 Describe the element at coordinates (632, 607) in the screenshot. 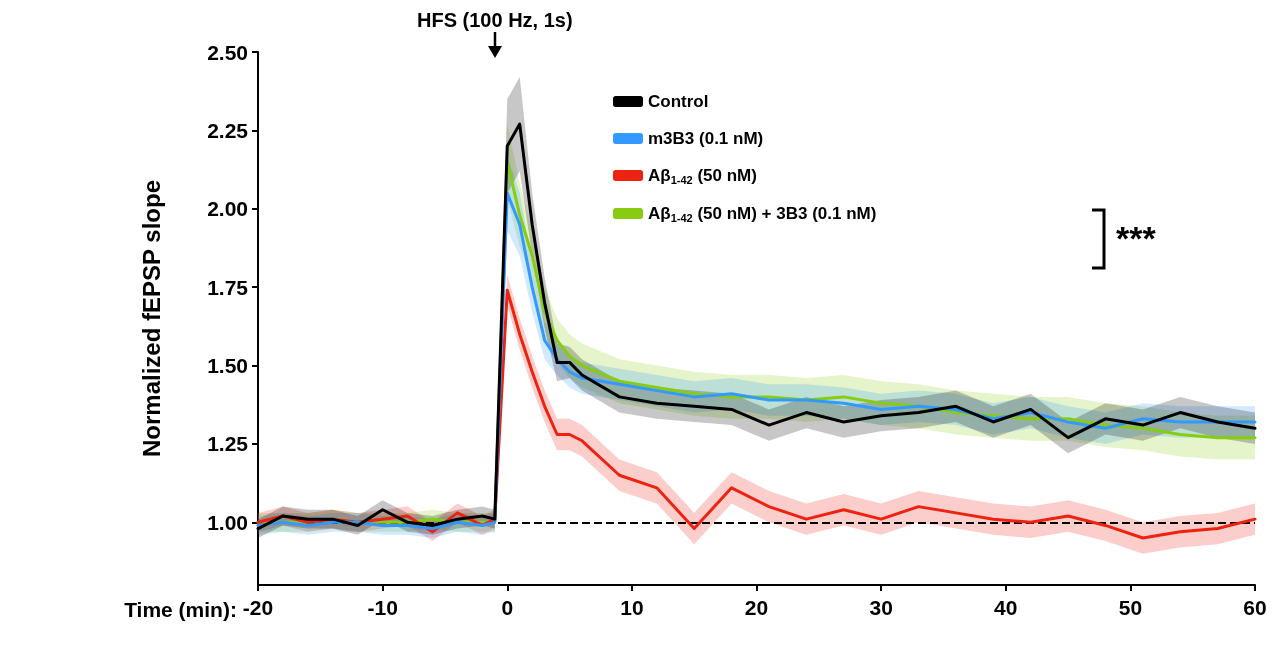

I see `x-tick-label: 10` at that location.